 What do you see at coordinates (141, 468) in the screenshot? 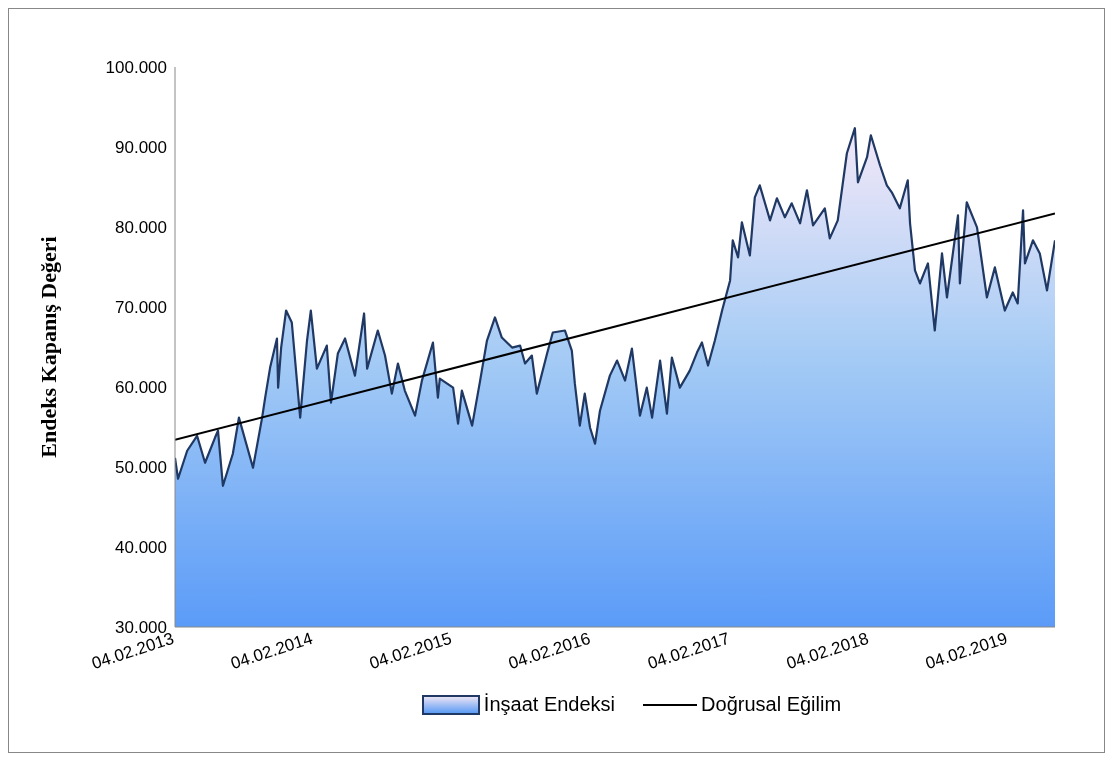
I see `y-tick-label: 50.000` at bounding box center [141, 468].